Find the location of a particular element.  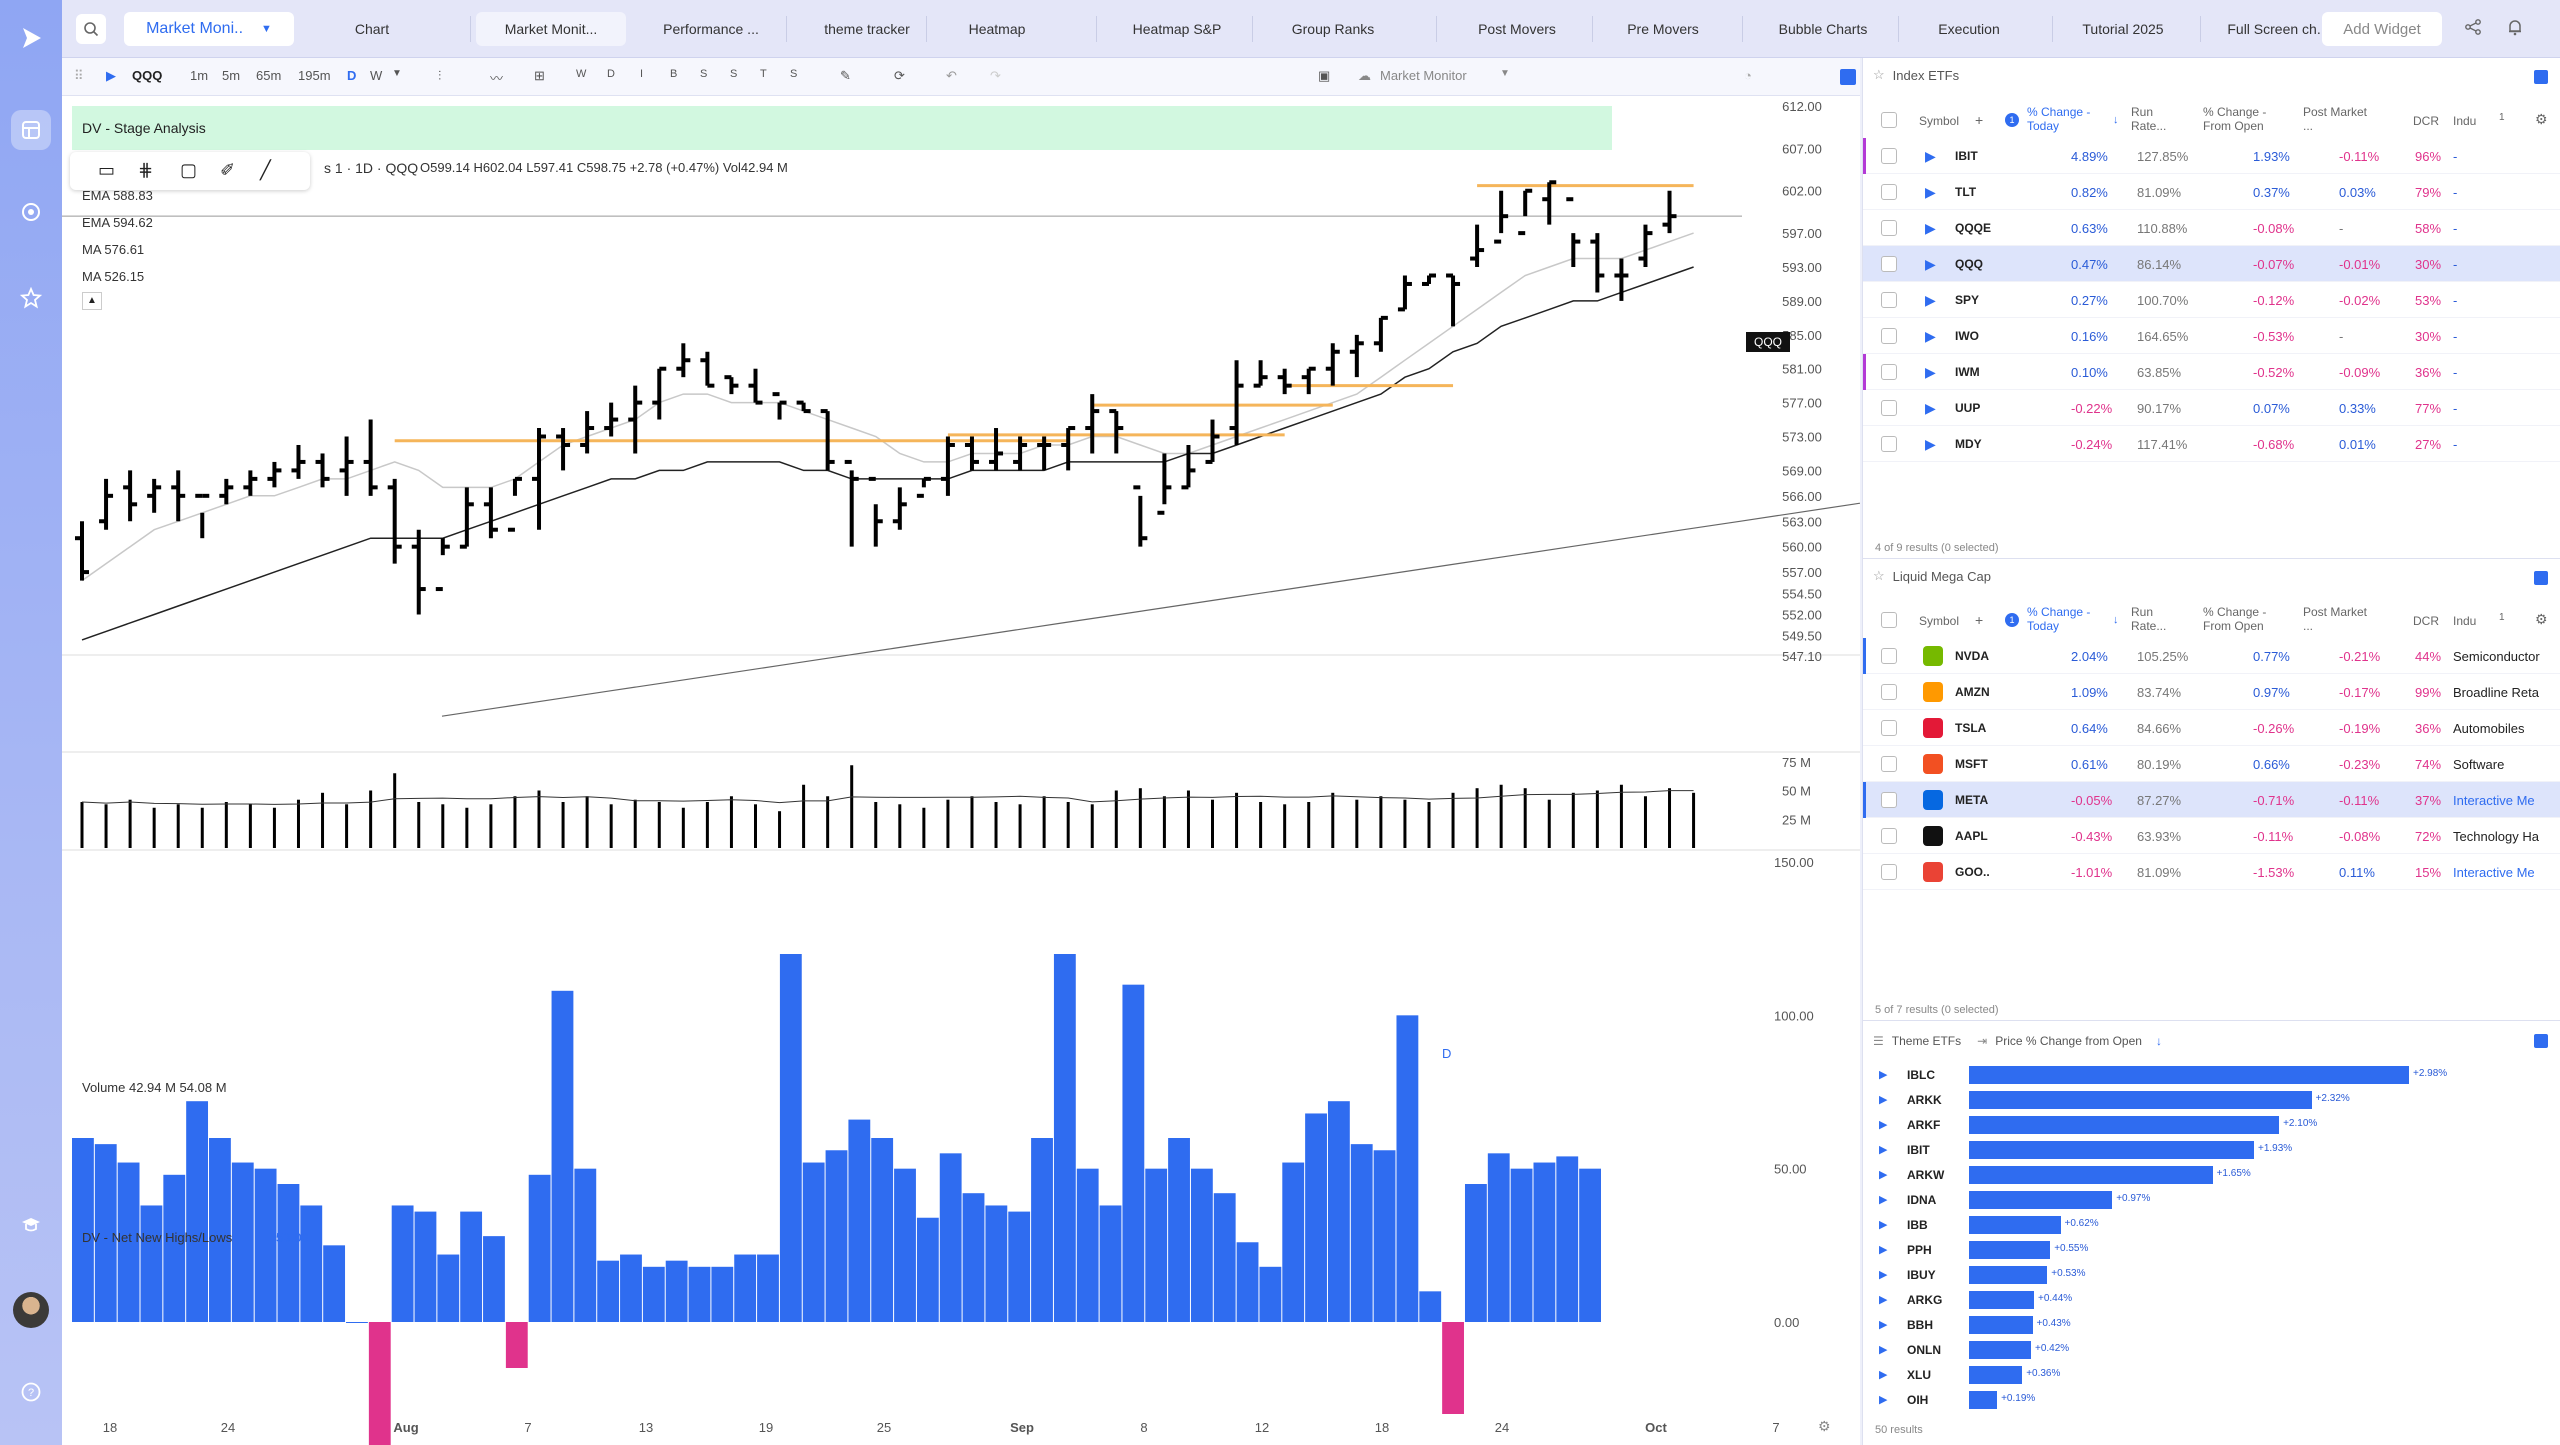

learn-icon is located at coordinates (31, 1225).